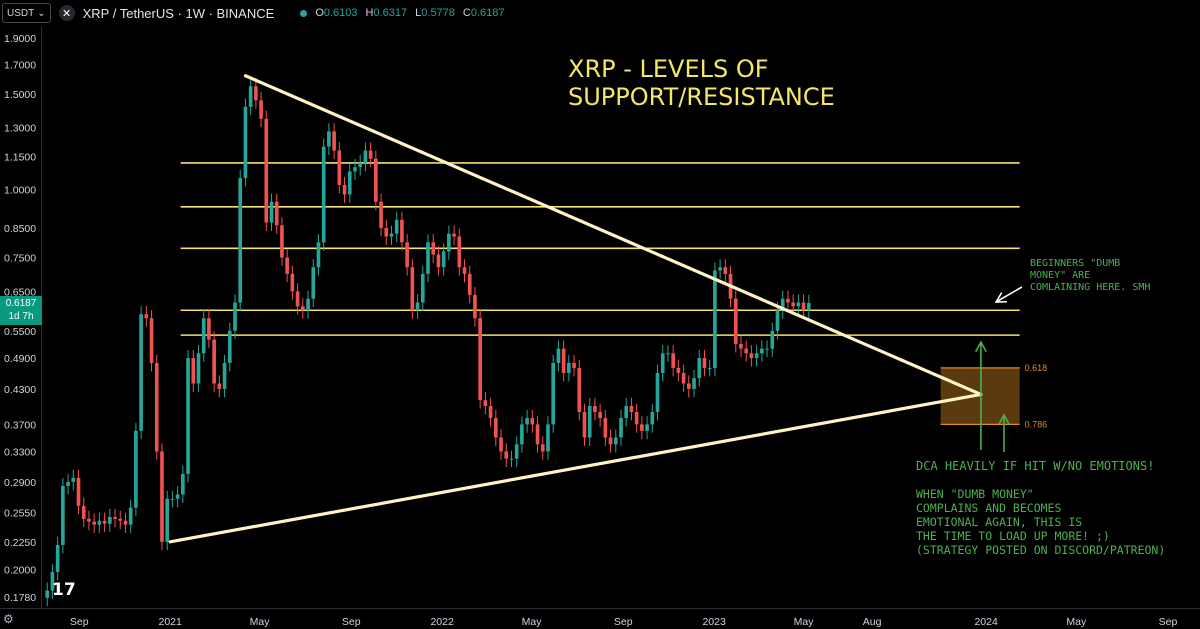 This screenshot has width=1200, height=629. I want to click on up-arrow-secondary-head, so click(1004, 419).